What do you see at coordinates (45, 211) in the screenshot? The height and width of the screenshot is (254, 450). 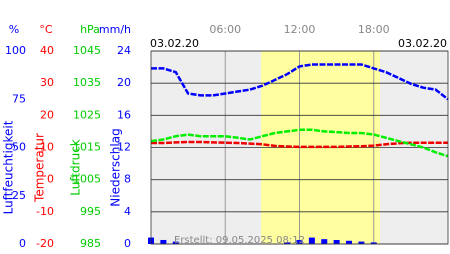 I see `y-tick-label: -10` at bounding box center [45, 211].